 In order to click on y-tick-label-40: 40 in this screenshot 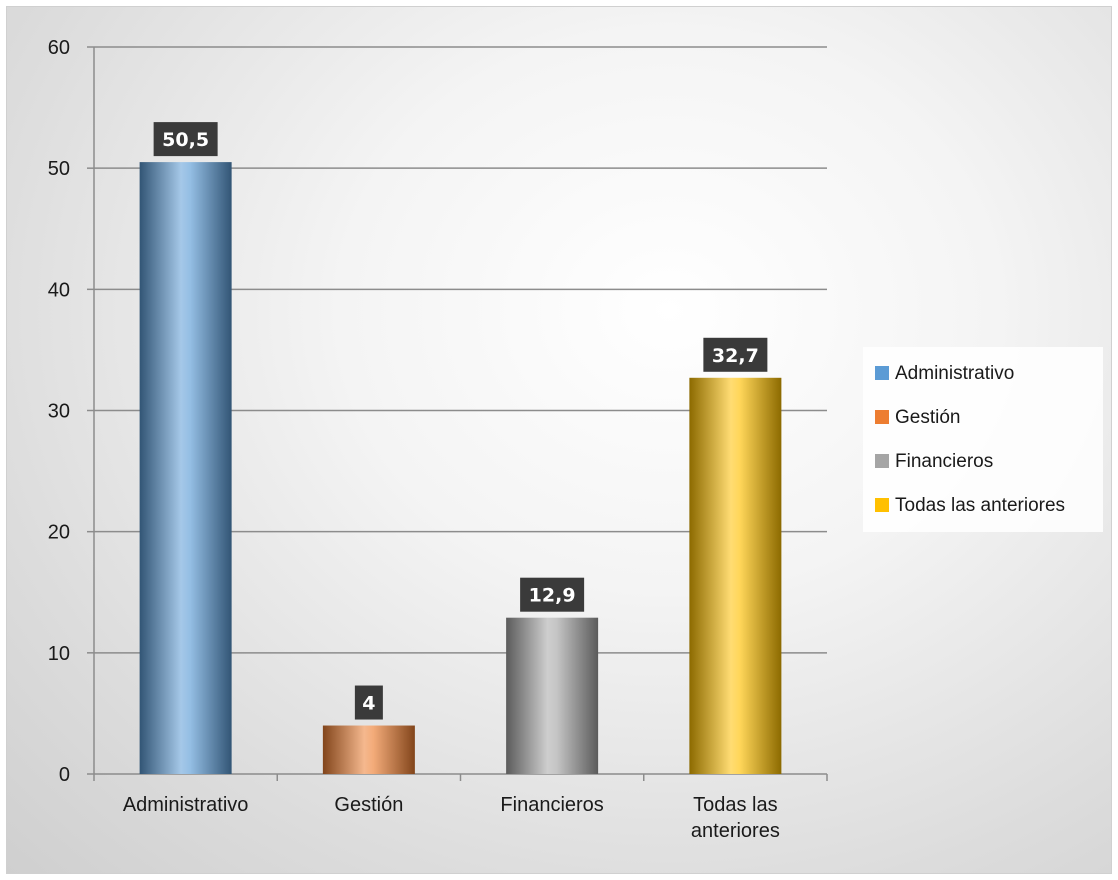, I will do `click(59, 290)`.